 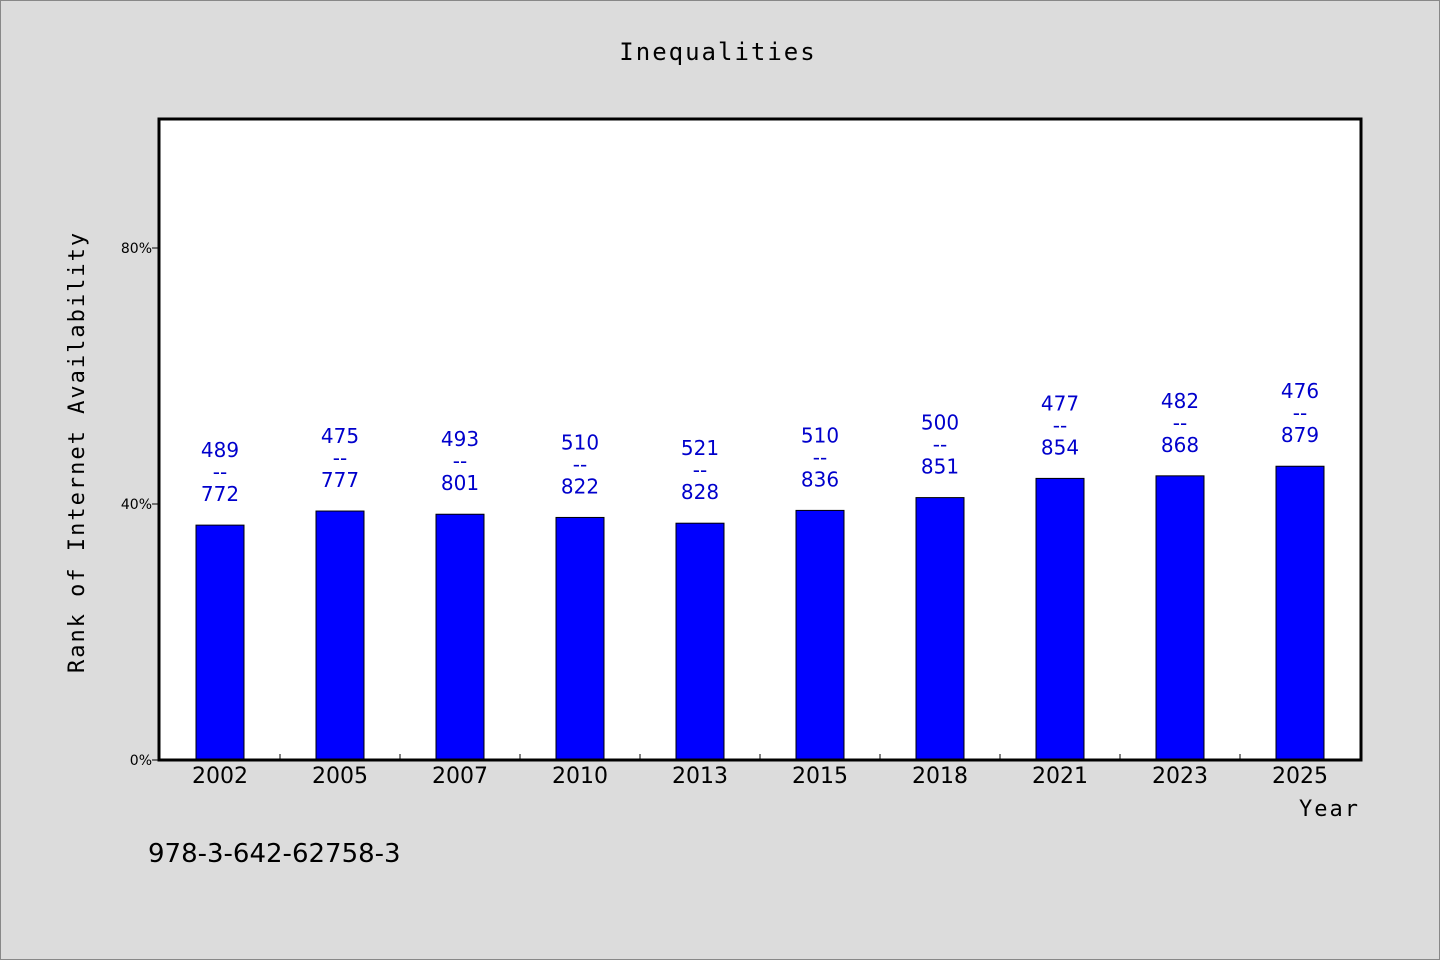 I want to click on data-label-sep-2010: --, so click(x=580, y=464).